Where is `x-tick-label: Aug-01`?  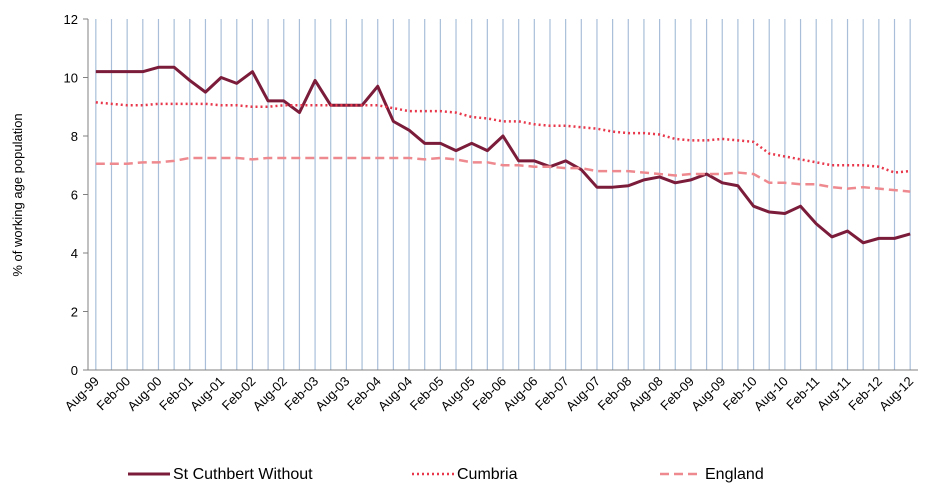 x-tick-label: Aug-01 is located at coordinates (207, 394).